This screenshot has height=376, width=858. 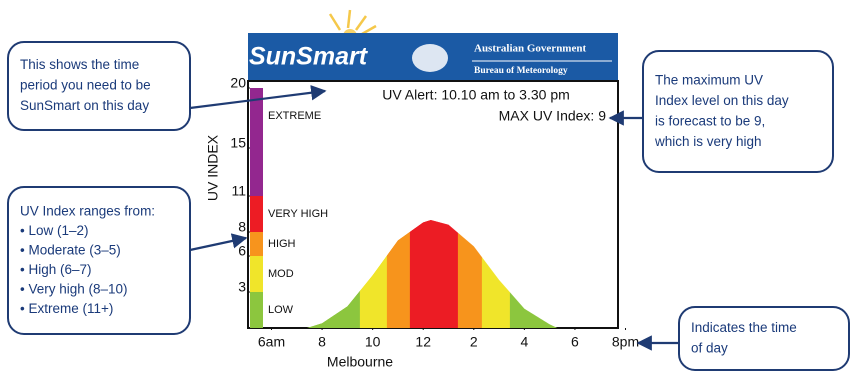 I want to click on y-tick-label: 15, so click(x=238, y=143).